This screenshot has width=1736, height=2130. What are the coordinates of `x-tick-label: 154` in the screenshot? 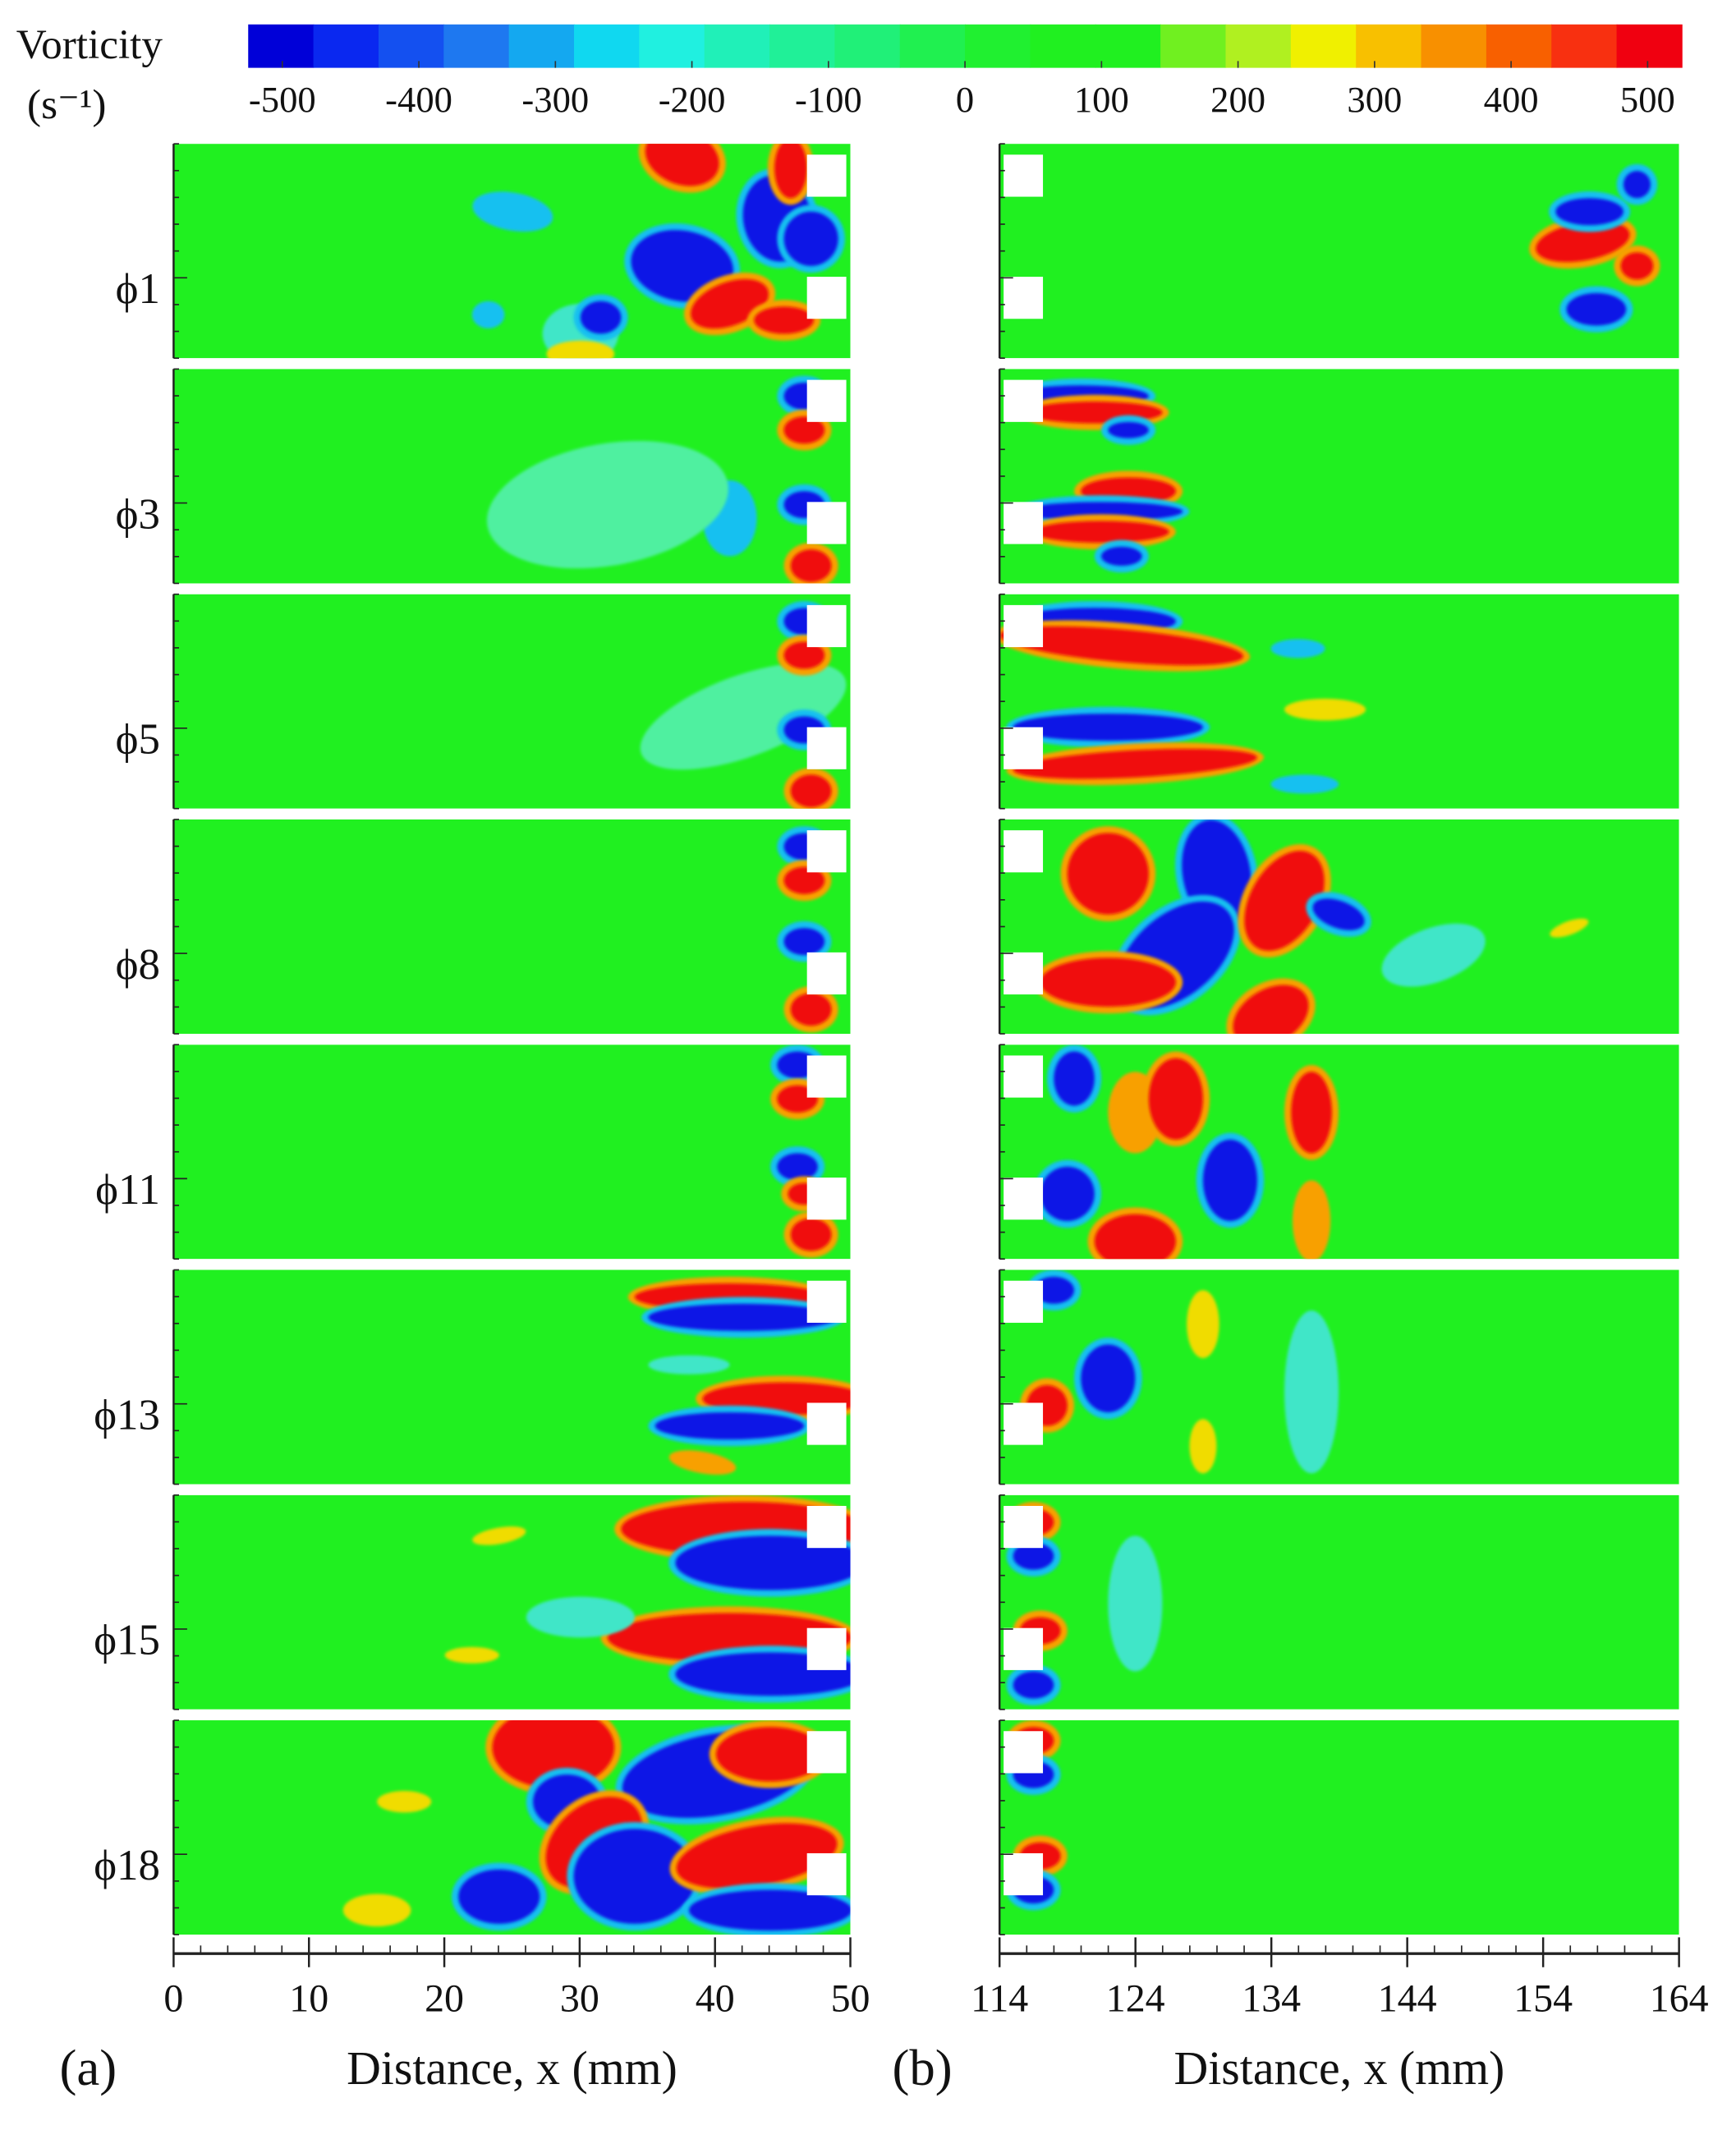 It's located at (1543, 1999).